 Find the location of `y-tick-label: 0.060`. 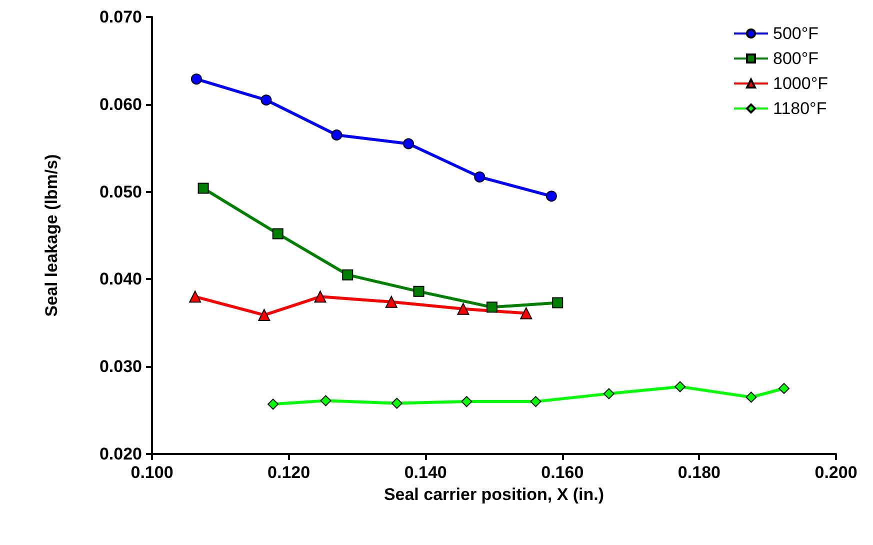

y-tick-label: 0.060 is located at coordinates (120, 104).